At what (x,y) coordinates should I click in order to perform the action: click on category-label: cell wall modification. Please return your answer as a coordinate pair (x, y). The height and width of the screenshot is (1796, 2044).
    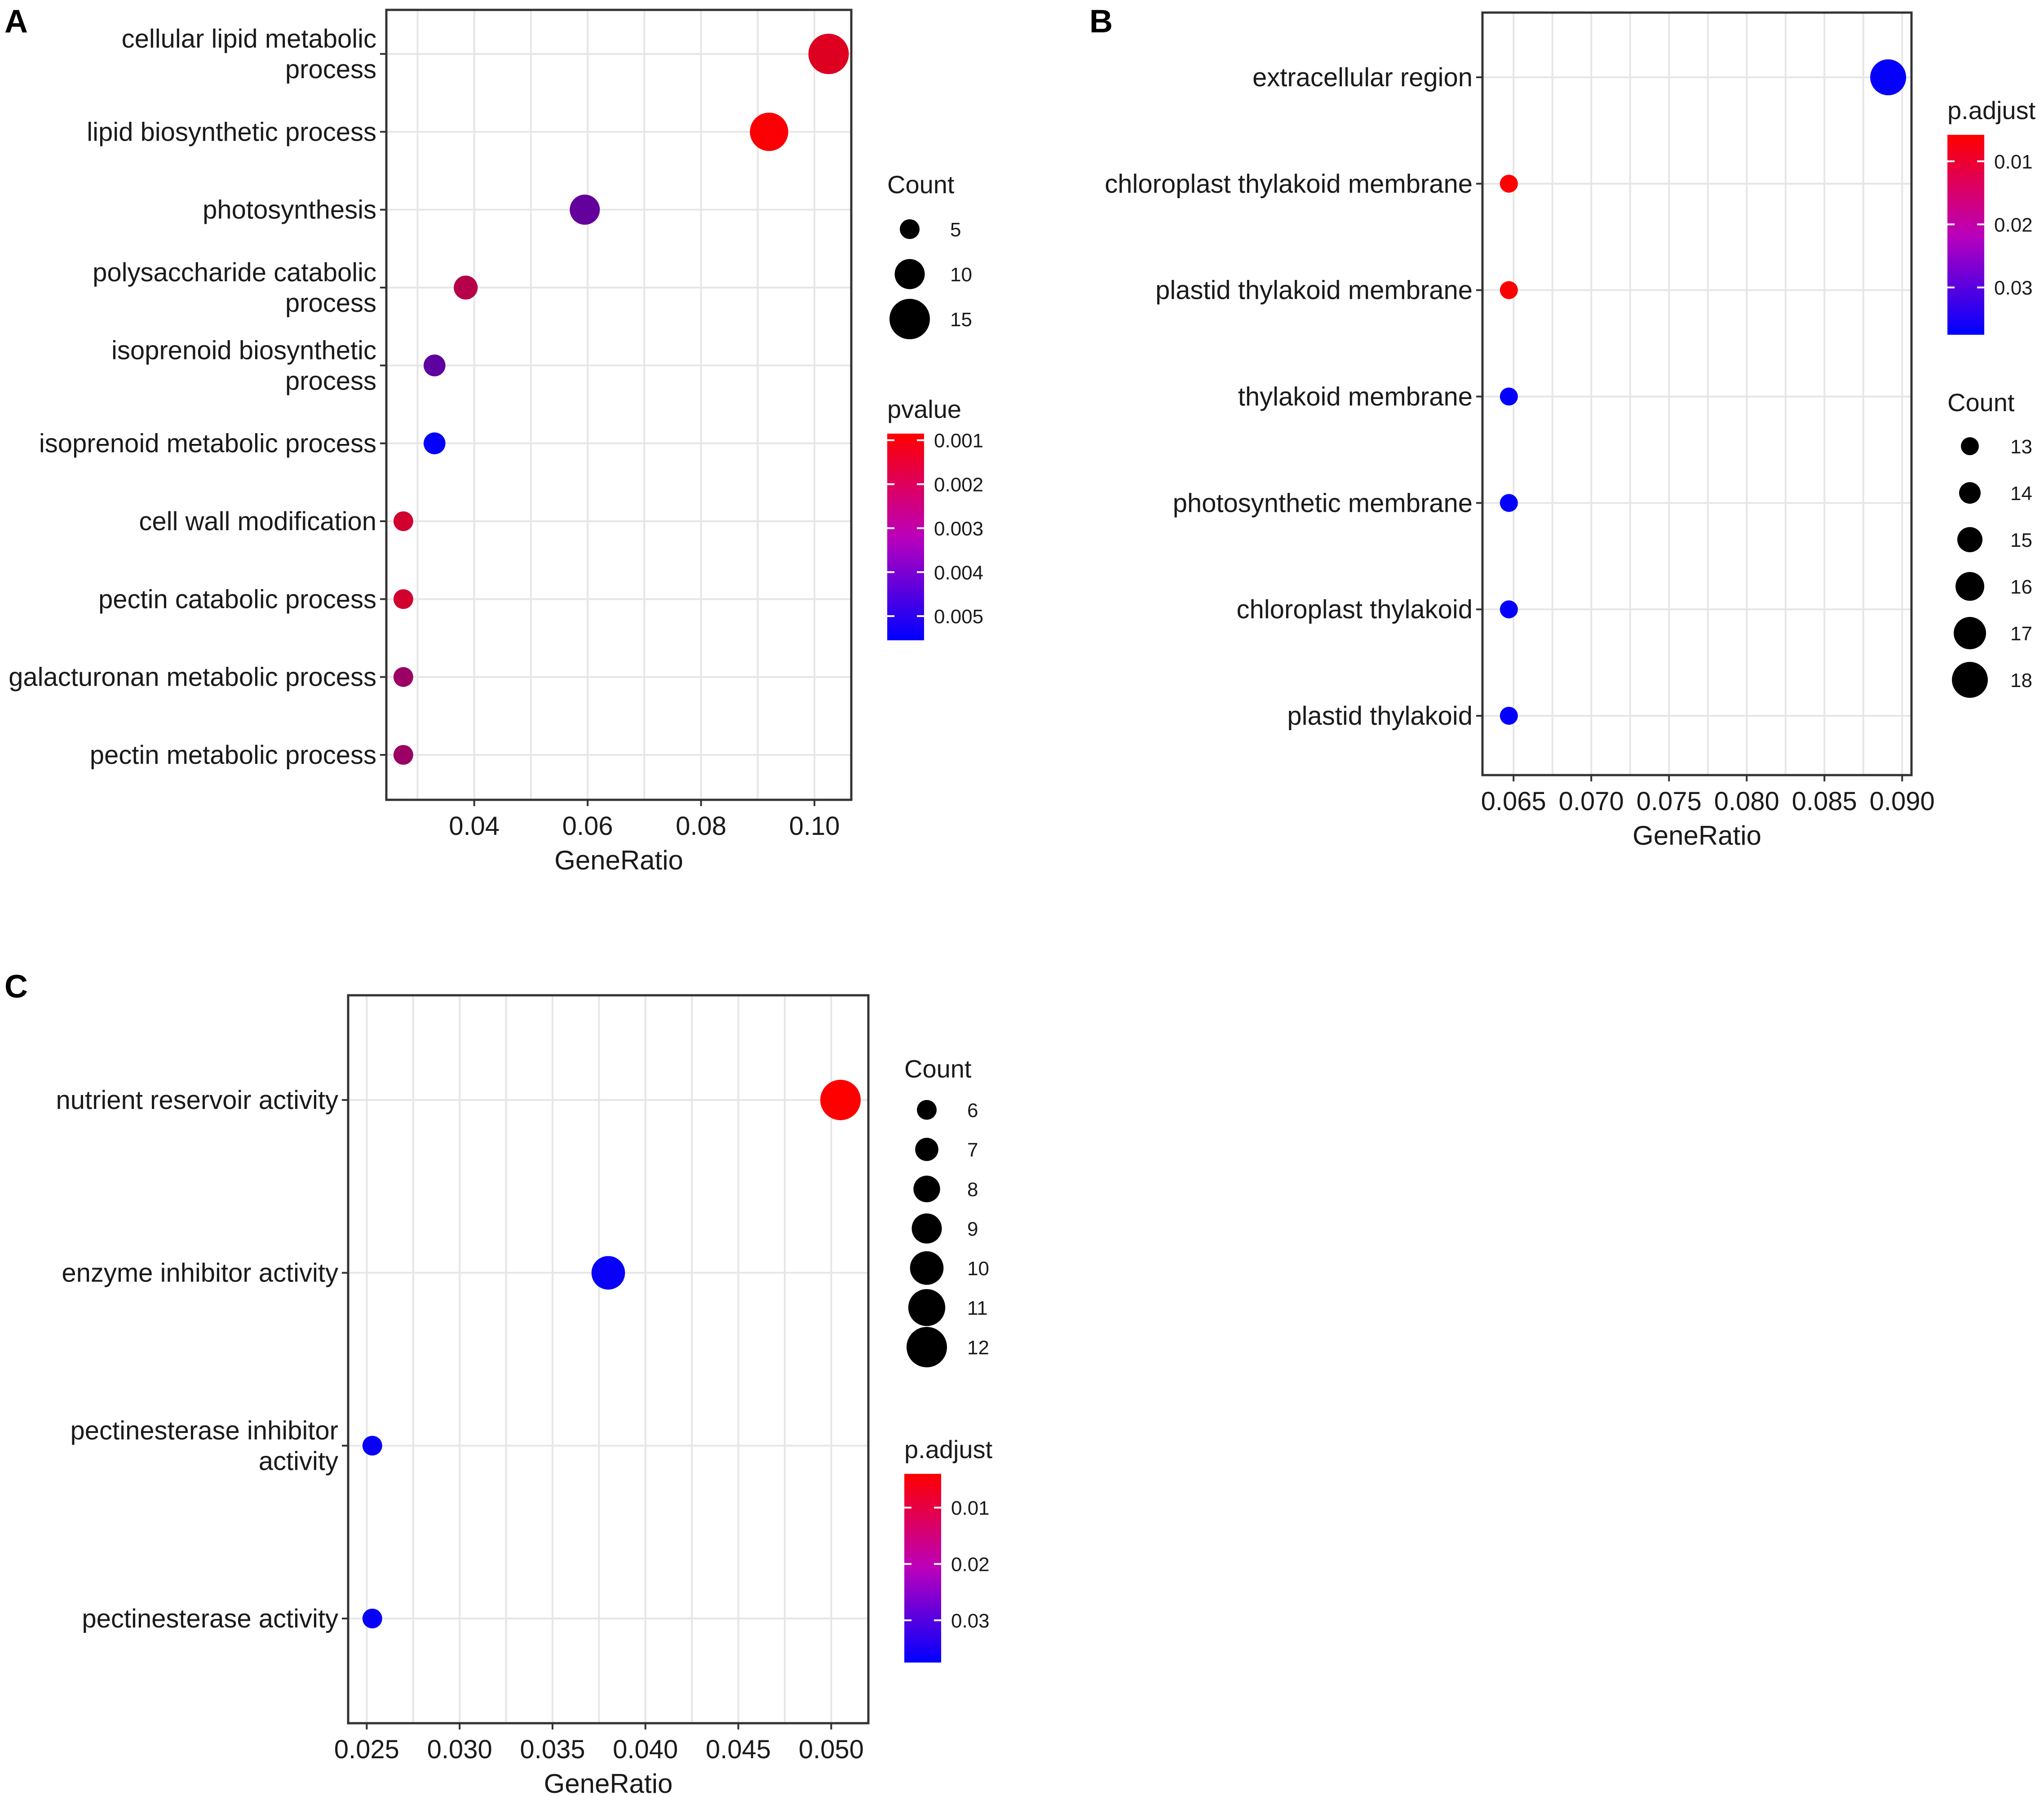
    Looking at the image, I should click on (257, 521).